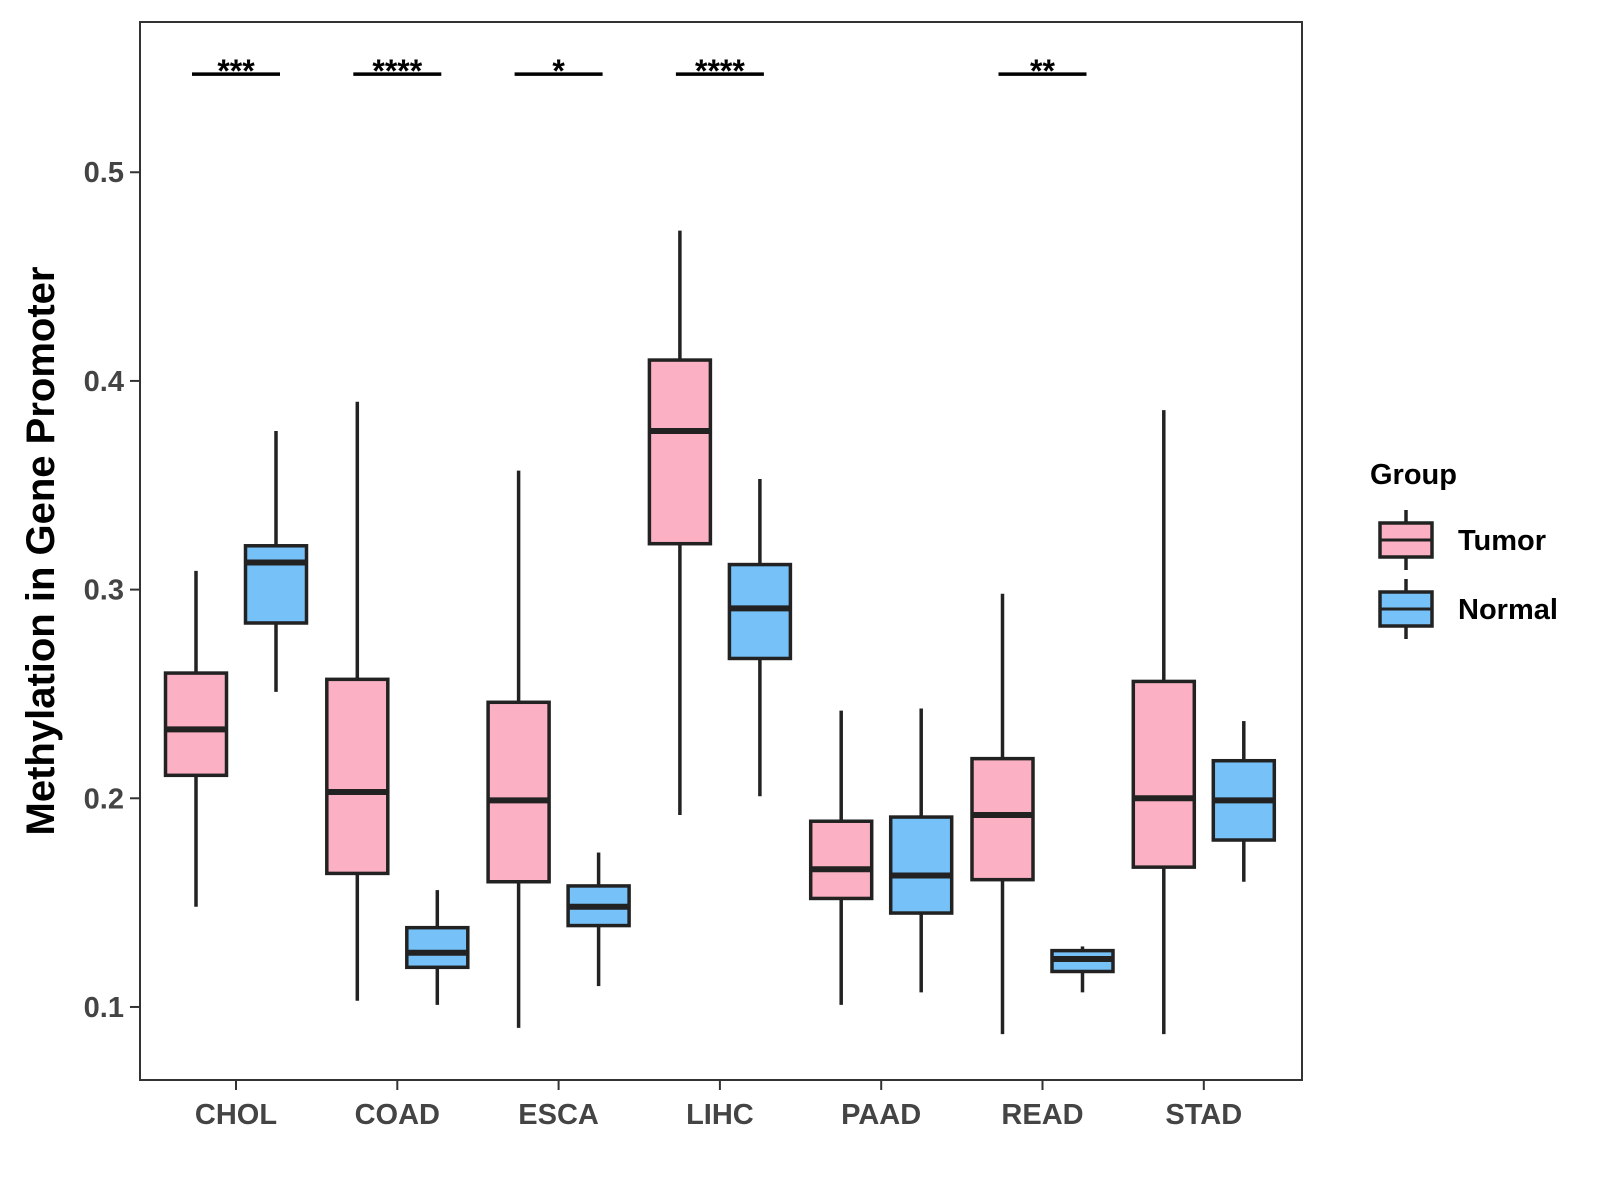  Describe the element at coordinates (720, 1115) in the screenshot. I see `x-tick-label: LIHC` at that location.